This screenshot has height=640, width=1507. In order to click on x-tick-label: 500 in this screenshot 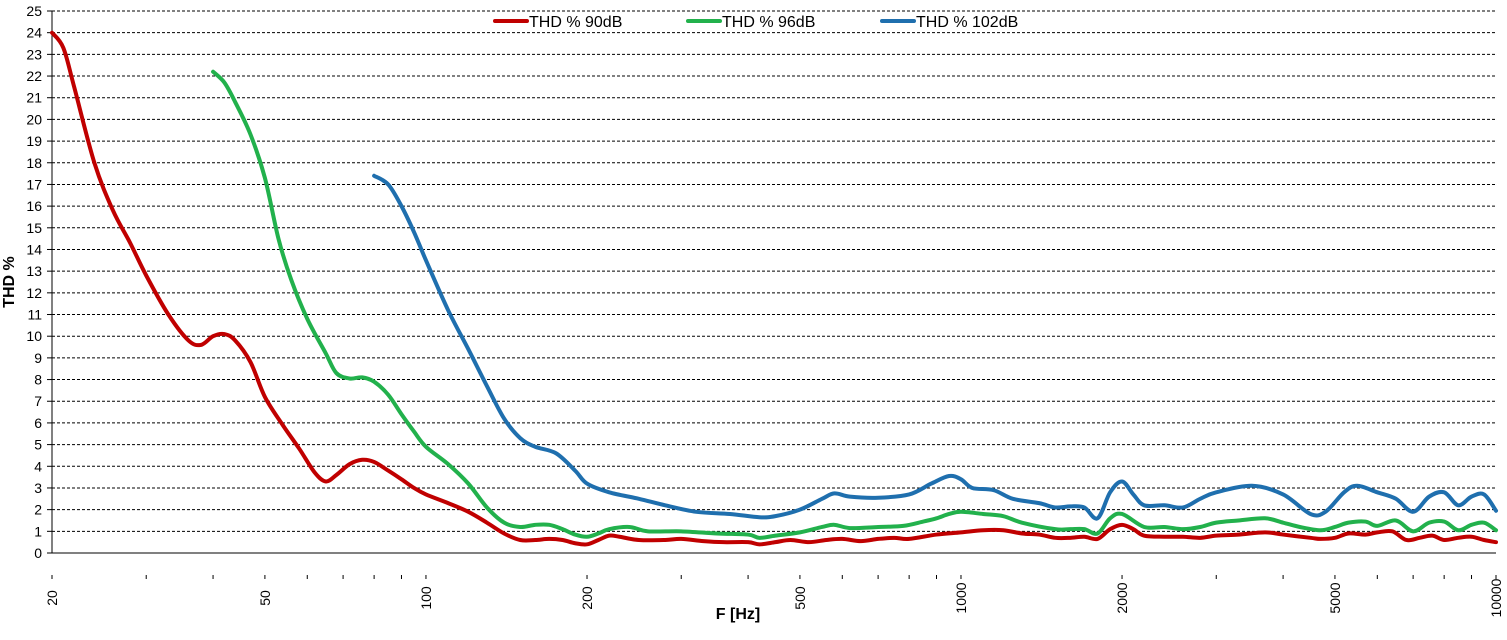, I will do `click(800, 598)`.